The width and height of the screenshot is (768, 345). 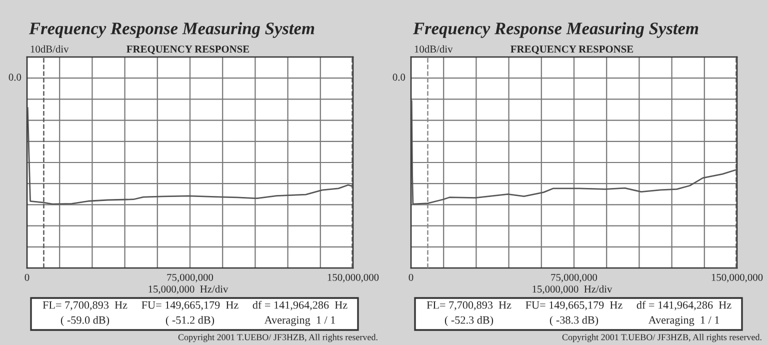 I want to click on text: ( -59.0 dB), so click(x=85, y=321).